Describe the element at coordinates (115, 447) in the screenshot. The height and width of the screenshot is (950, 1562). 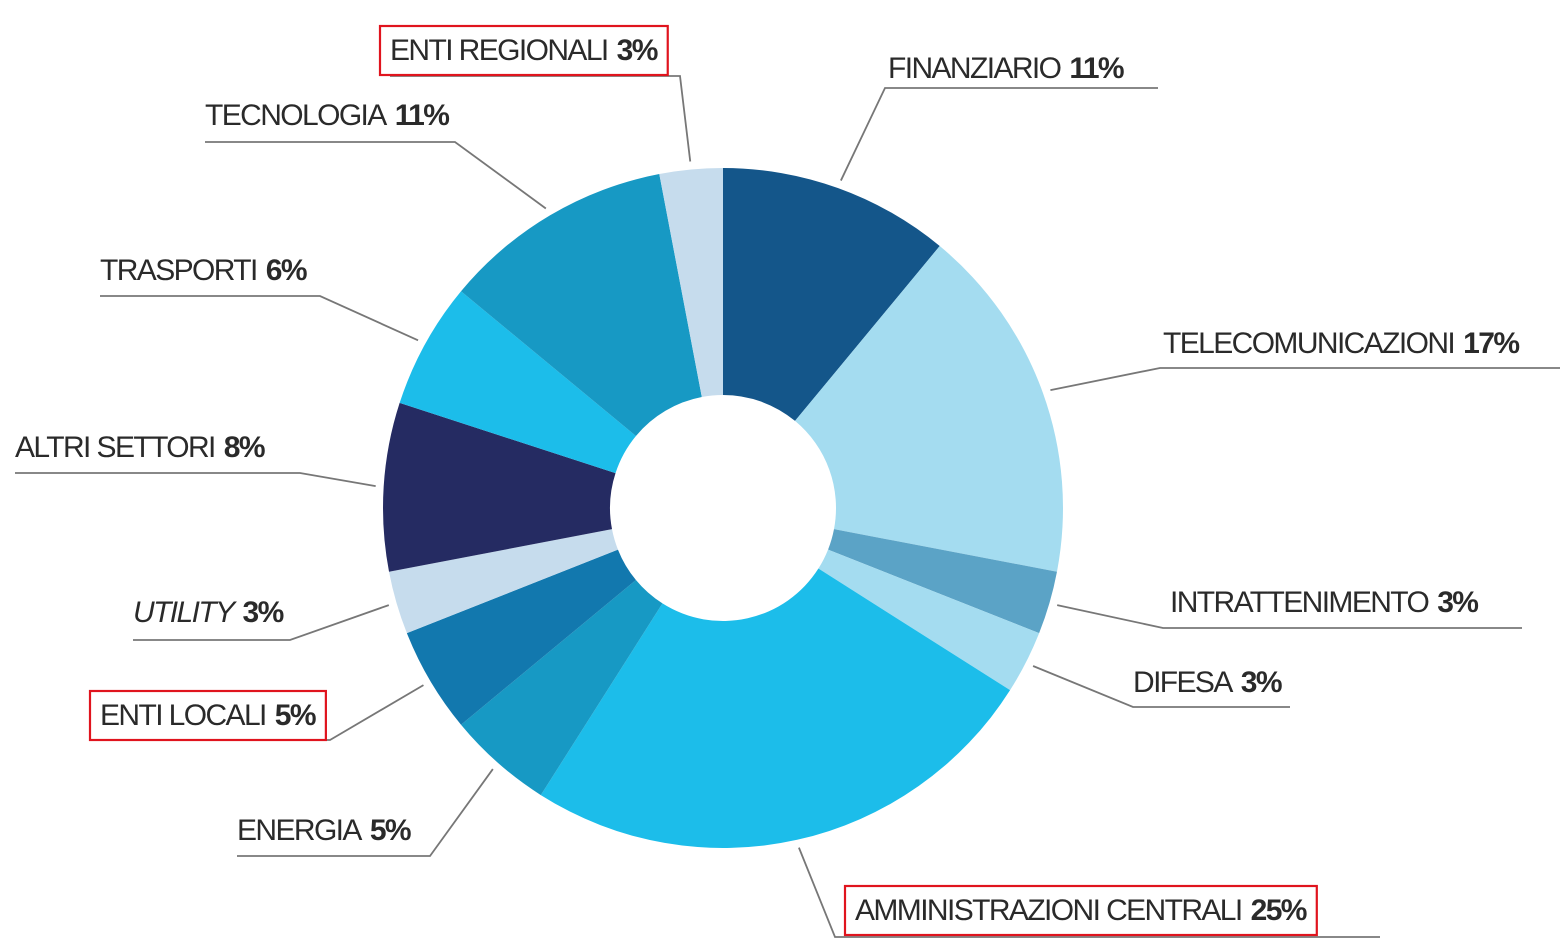
I see `label-name: ALTRI SETTORI` at that location.